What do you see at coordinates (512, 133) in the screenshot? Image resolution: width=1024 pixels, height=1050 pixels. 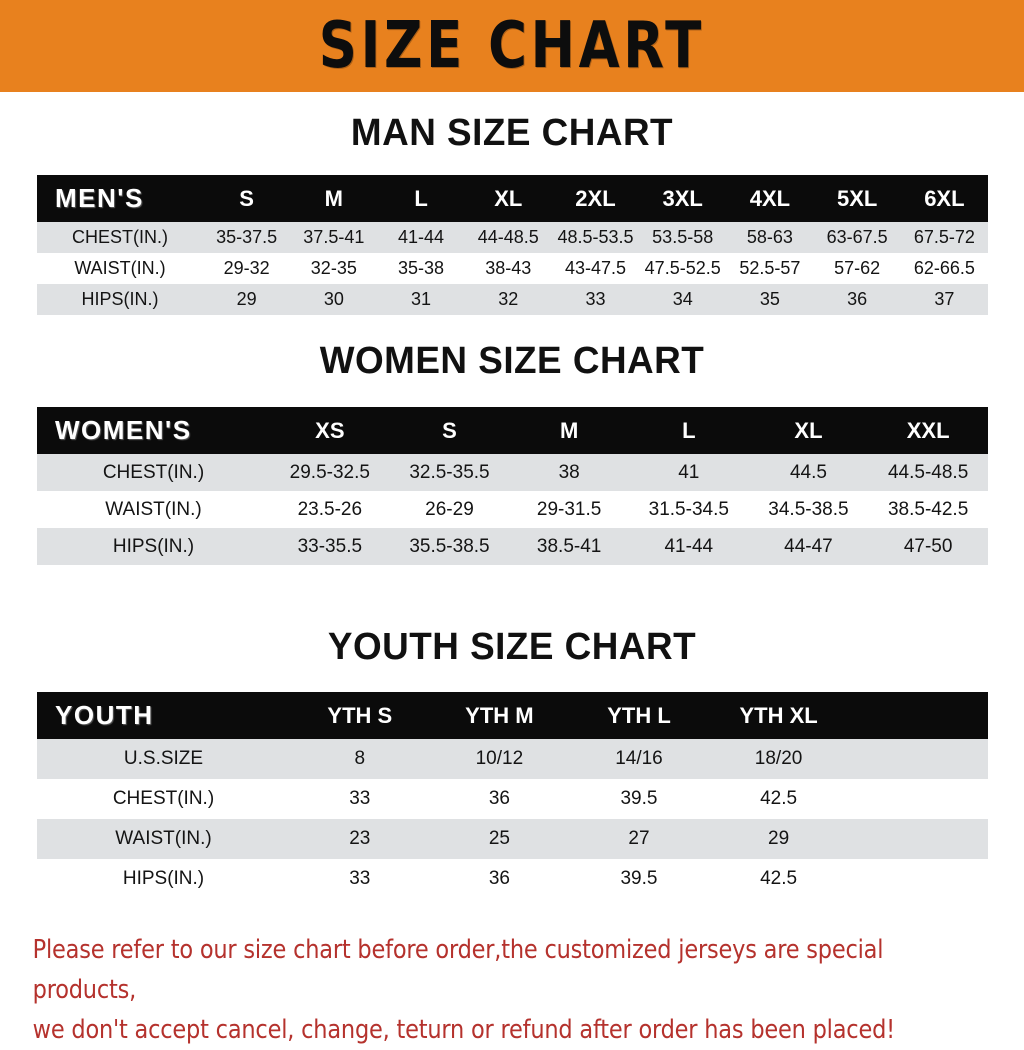 I see `man-size-chart-title: MAN SIZE CHART` at bounding box center [512, 133].